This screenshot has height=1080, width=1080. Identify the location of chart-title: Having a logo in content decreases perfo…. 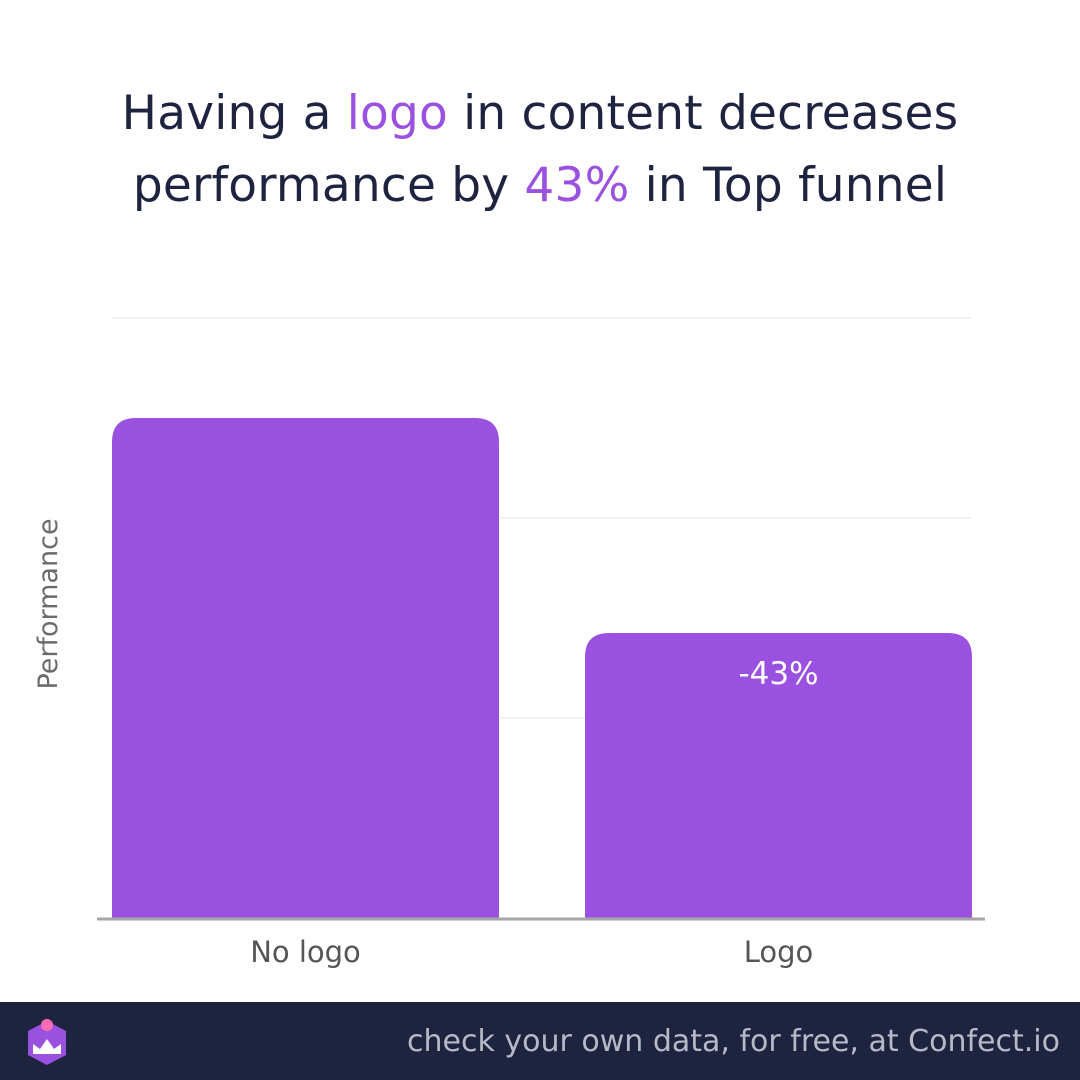
(540, 150).